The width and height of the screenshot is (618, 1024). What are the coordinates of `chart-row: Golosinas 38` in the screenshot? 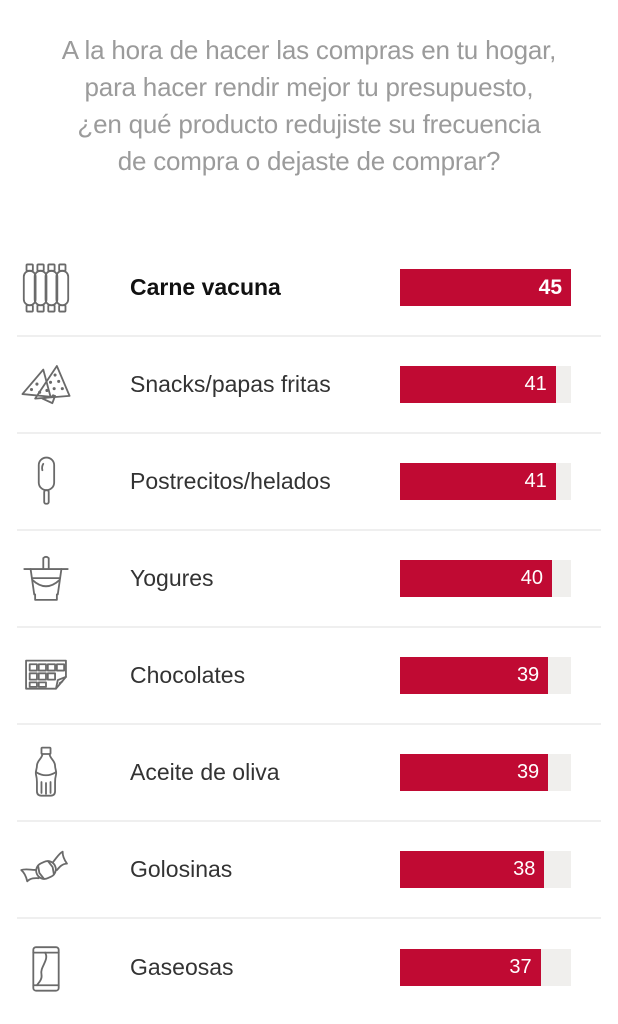 It's located at (309, 870).